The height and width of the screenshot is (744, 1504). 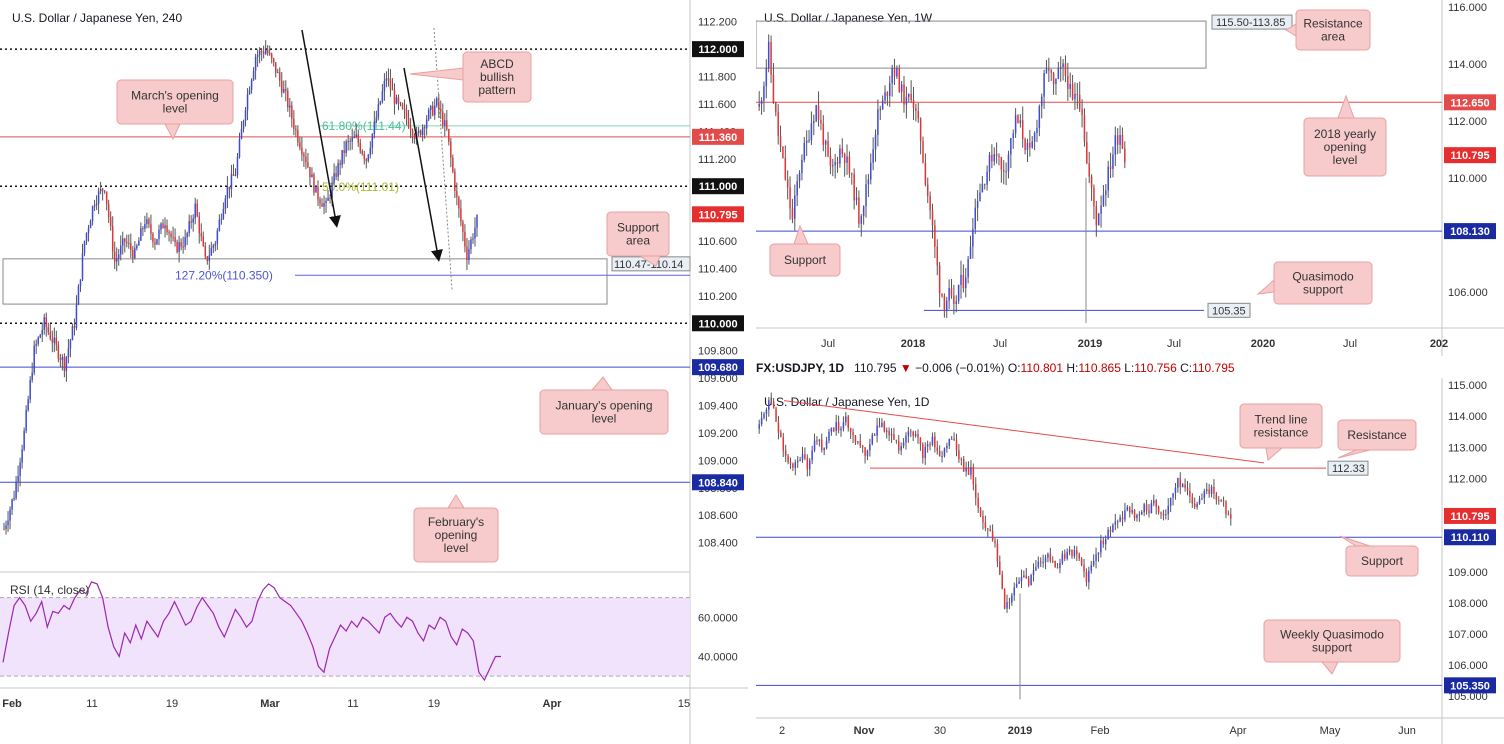 I want to click on open-value: 110.801, so click(x=1042, y=368).